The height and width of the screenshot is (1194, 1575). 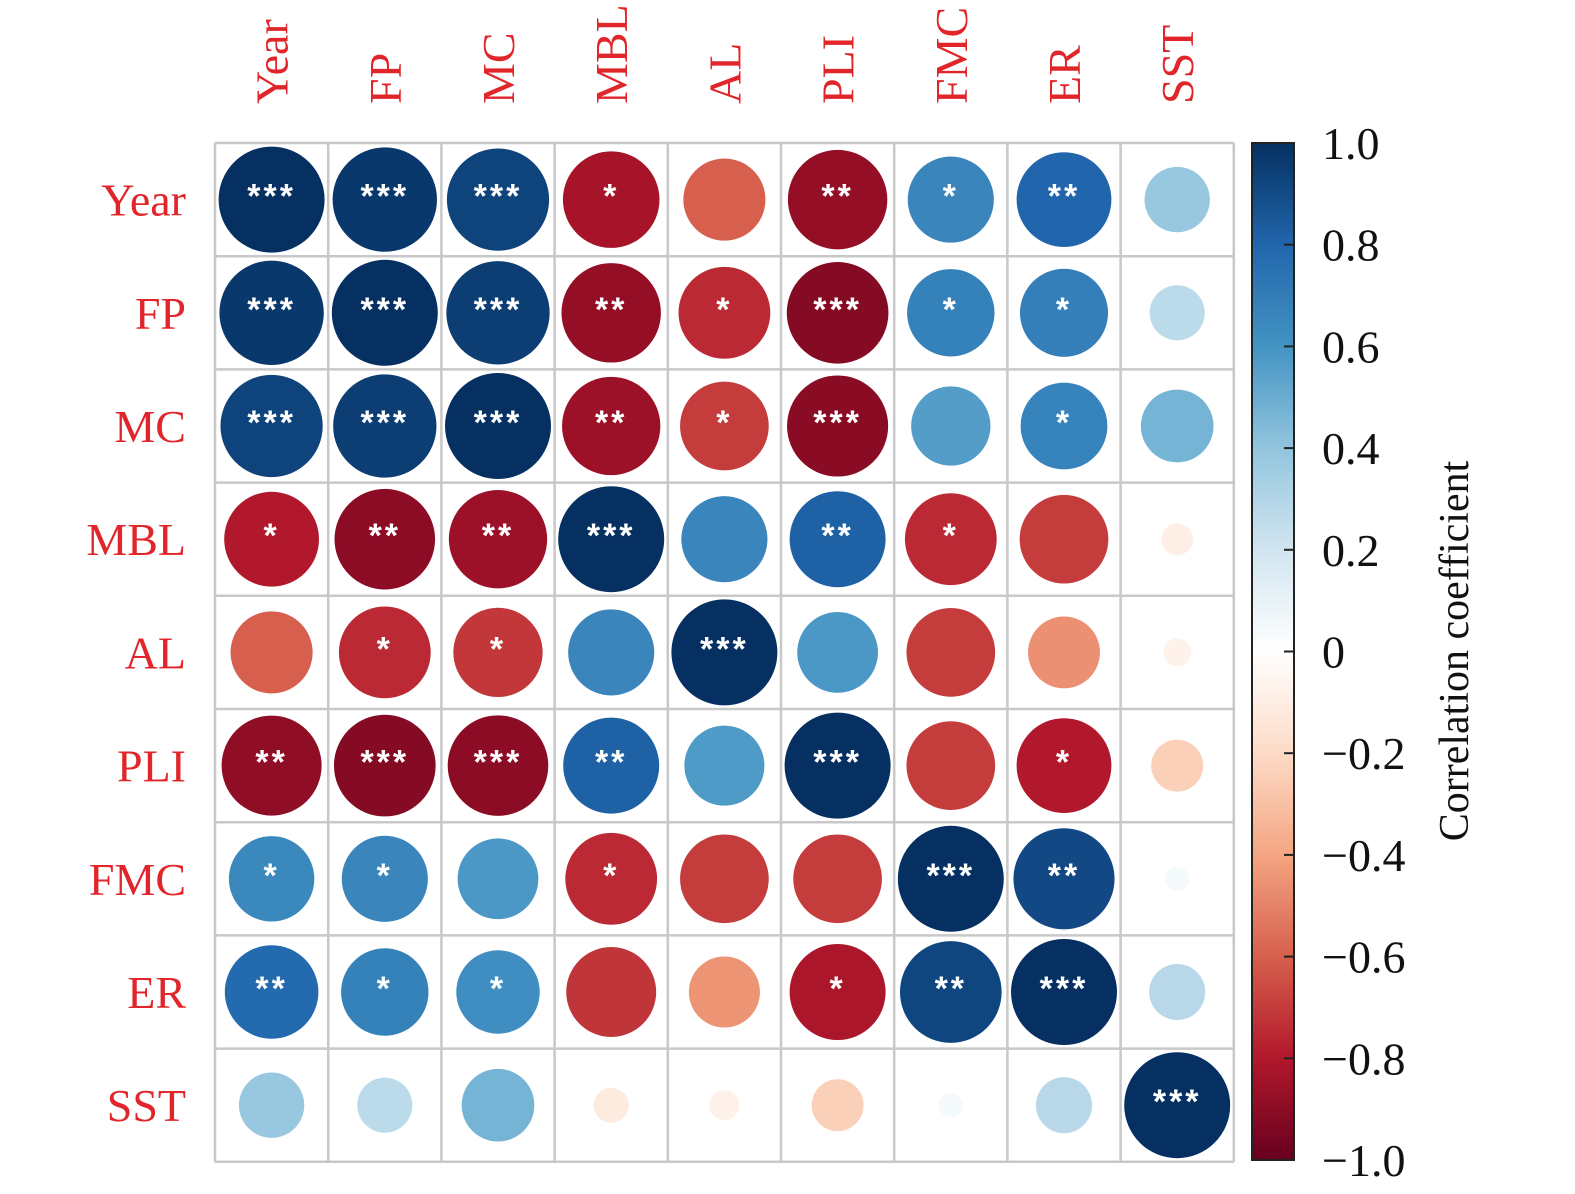 What do you see at coordinates (1363, 855) in the screenshot?
I see `colorbar-tick-label: −0.4` at bounding box center [1363, 855].